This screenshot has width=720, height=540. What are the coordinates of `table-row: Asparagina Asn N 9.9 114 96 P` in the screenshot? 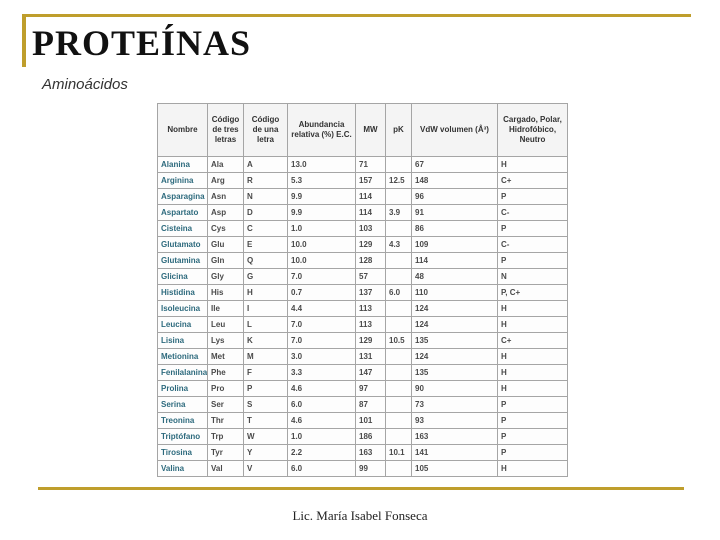 It's located at (362, 196).